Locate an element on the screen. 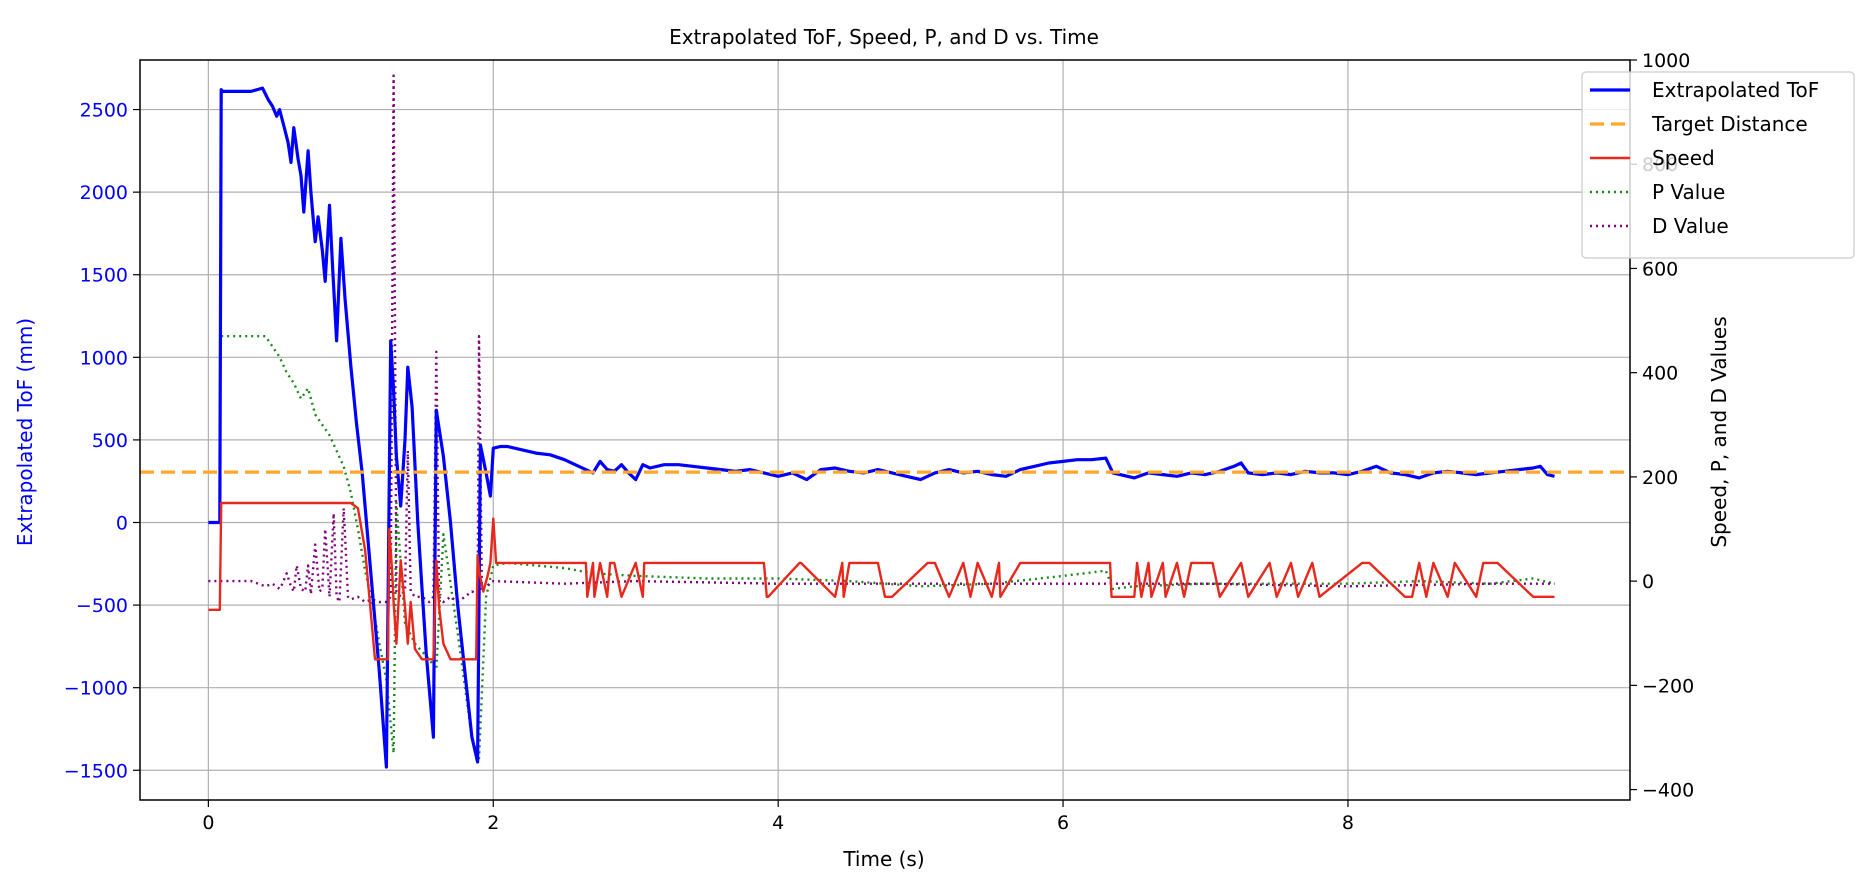 The height and width of the screenshot is (896, 1866). x-tick-label: 4 is located at coordinates (778, 823).